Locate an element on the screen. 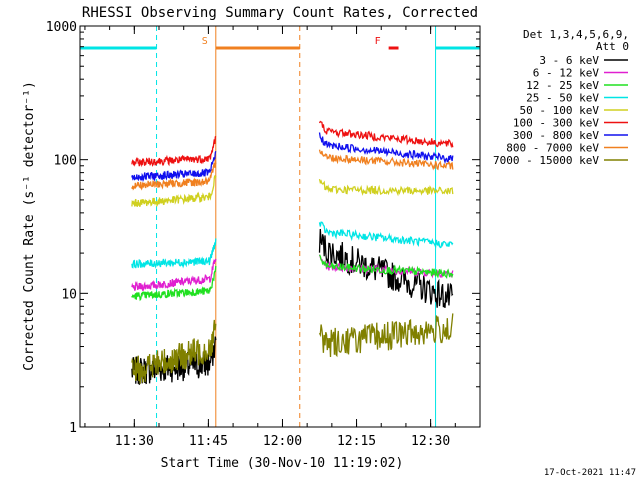 This screenshot has height=480, width=640. legend-entry-label: 50 - 100 keV is located at coordinates (560, 110).